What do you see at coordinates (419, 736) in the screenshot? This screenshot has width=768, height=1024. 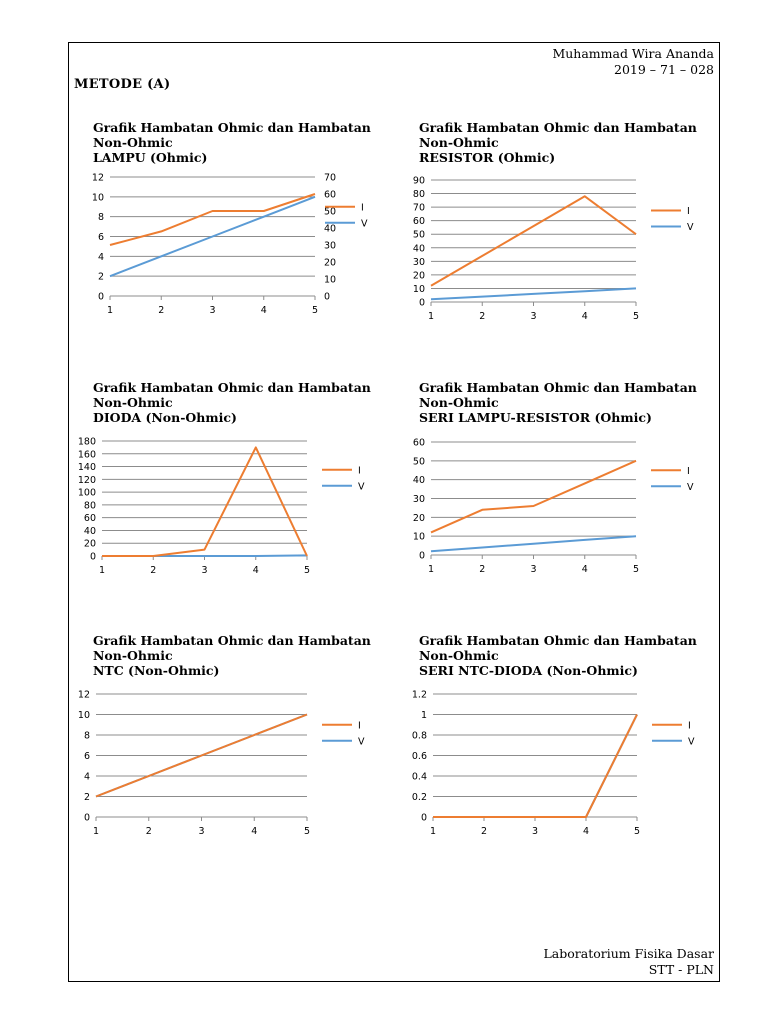 I see `y-tick-label: 0.8` at bounding box center [419, 736].